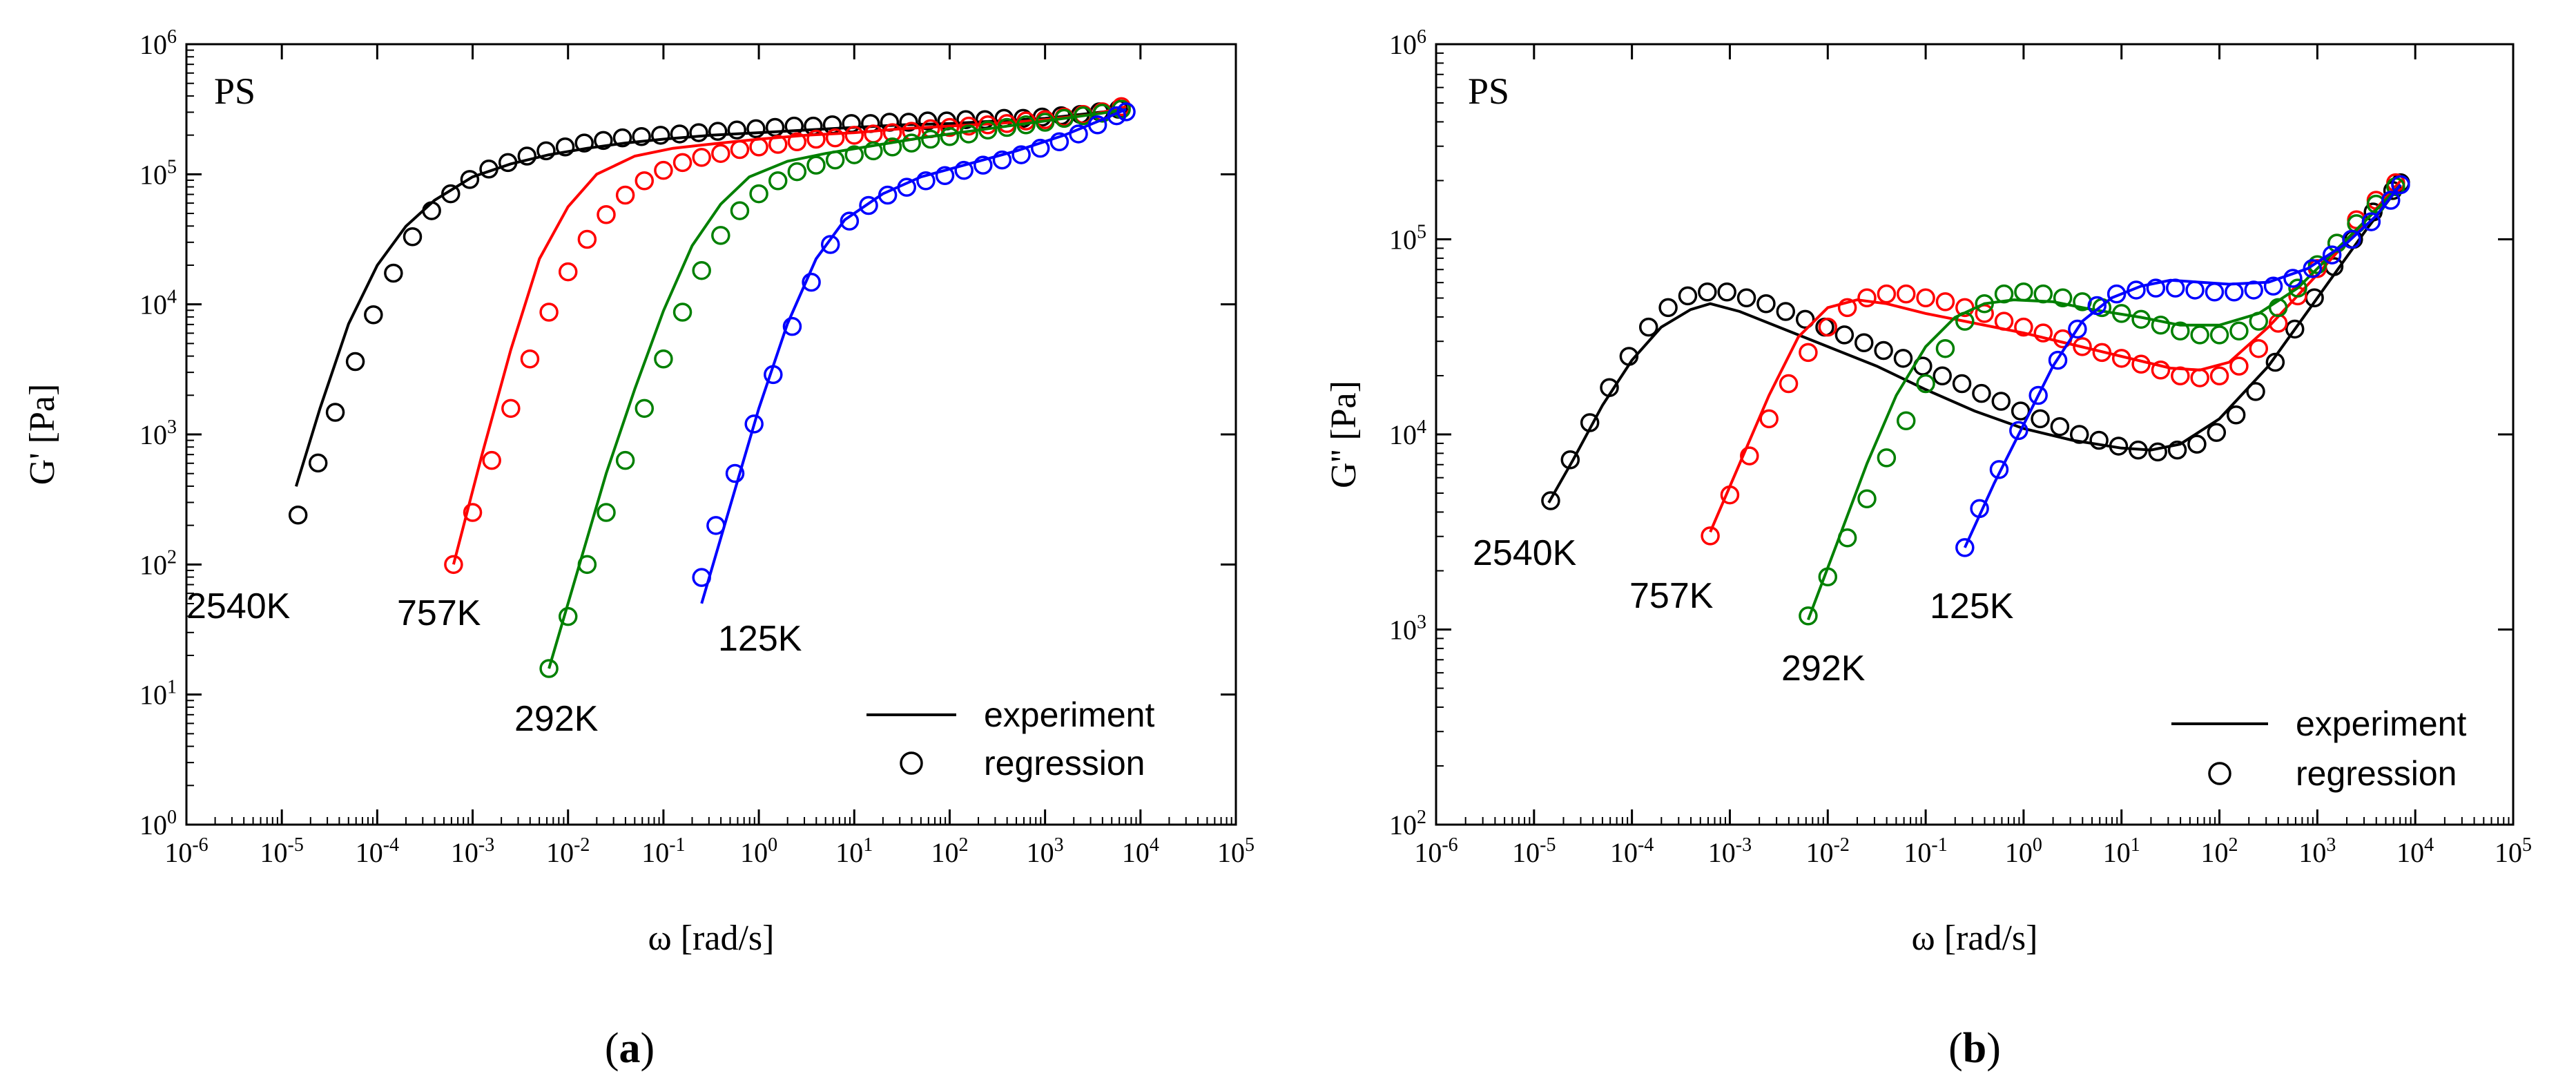 The width and height of the screenshot is (2576, 1085). I want to click on experiment-line-2540K, so click(1974, 343).